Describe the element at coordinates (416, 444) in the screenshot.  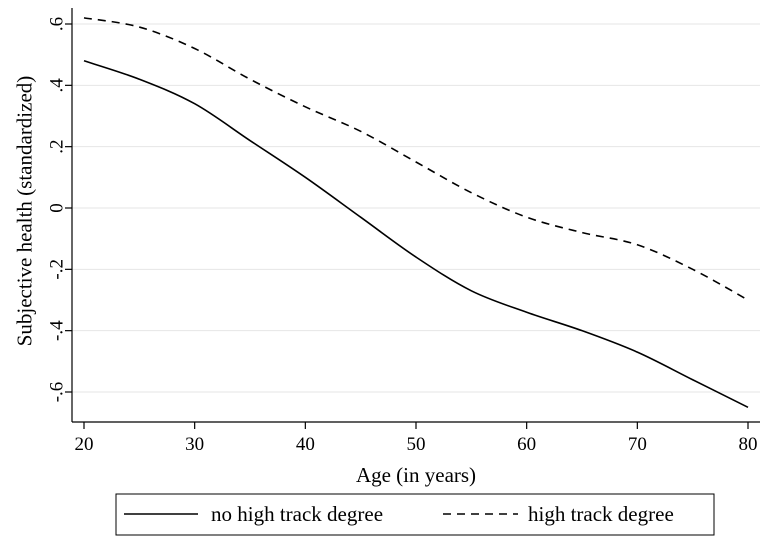
I see `x-tick-label: 50` at that location.